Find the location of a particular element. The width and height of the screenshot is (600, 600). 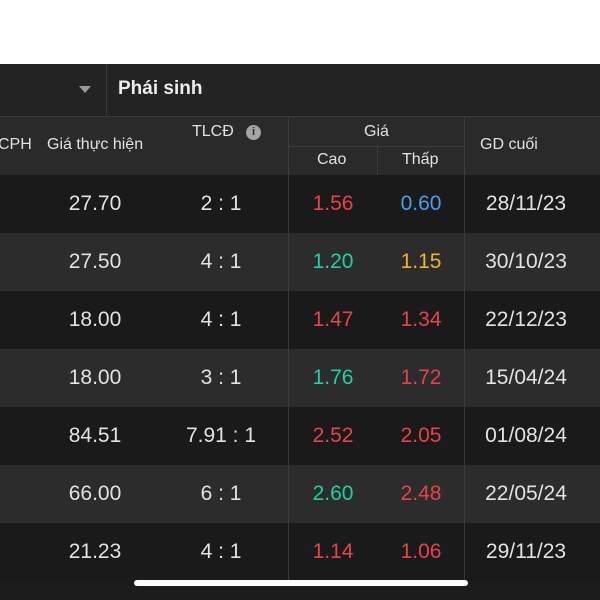

table-row: 21.23 4 : 1 1.14 1.06 29/11/23 is located at coordinates (300, 552).